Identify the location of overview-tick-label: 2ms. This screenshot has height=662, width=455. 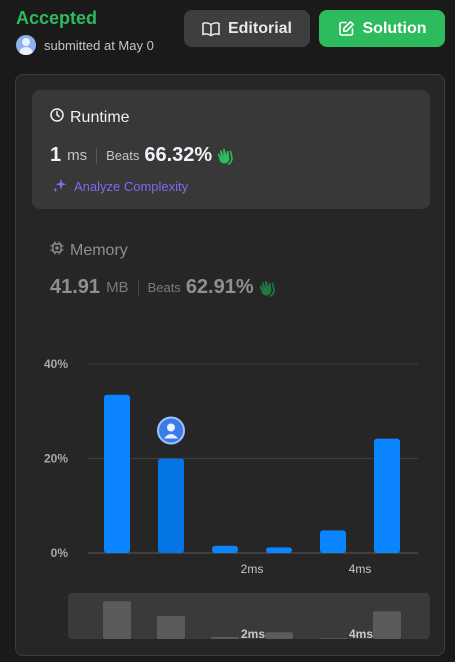
(253, 634).